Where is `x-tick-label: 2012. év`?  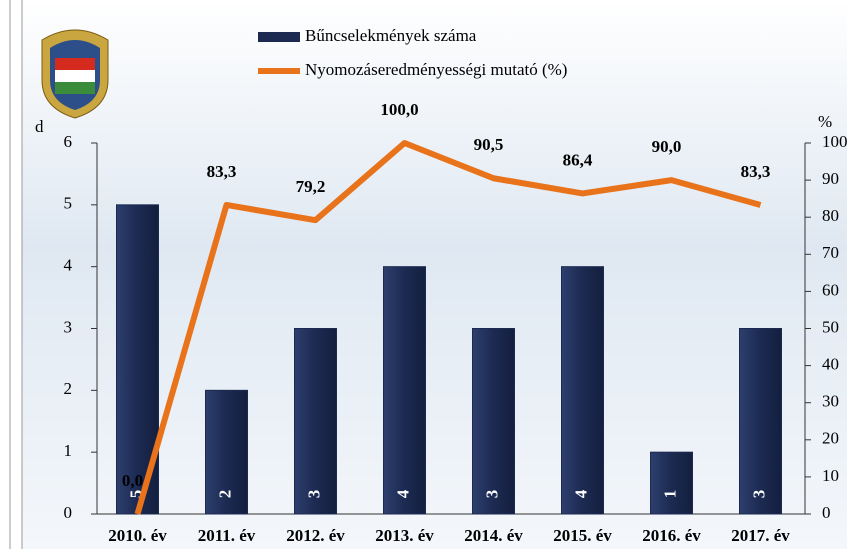
x-tick-label: 2012. év is located at coordinates (315, 535).